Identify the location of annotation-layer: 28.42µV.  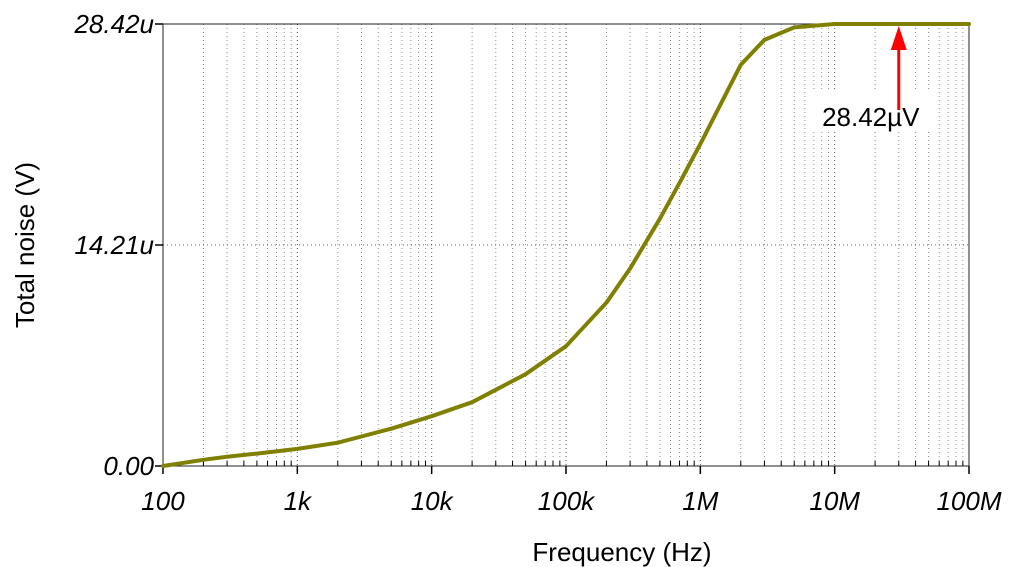
(870, 79).